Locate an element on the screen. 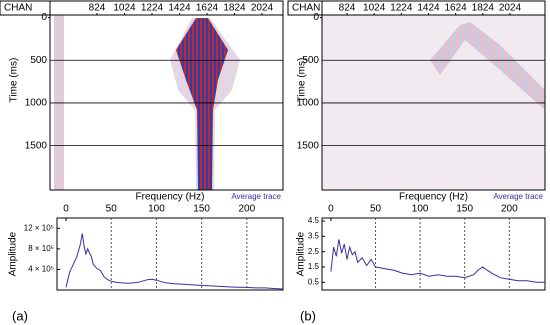  y-tick-label: 8 × 10⁵ is located at coordinates (41, 248).